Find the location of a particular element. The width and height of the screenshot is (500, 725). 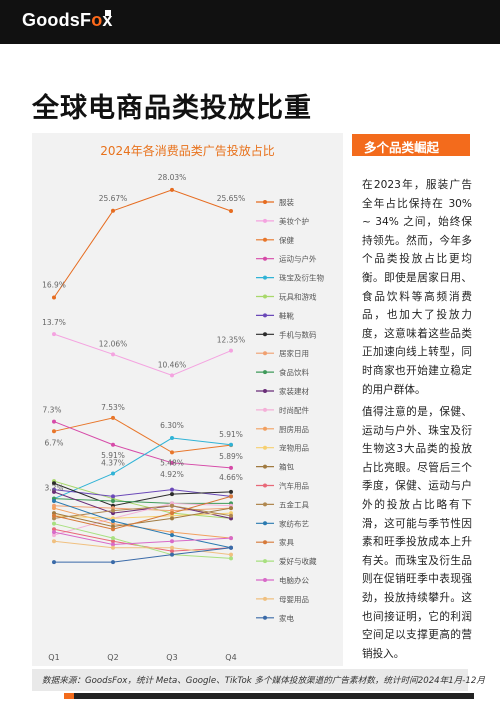

legend-label: 家电 is located at coordinates (286, 618).